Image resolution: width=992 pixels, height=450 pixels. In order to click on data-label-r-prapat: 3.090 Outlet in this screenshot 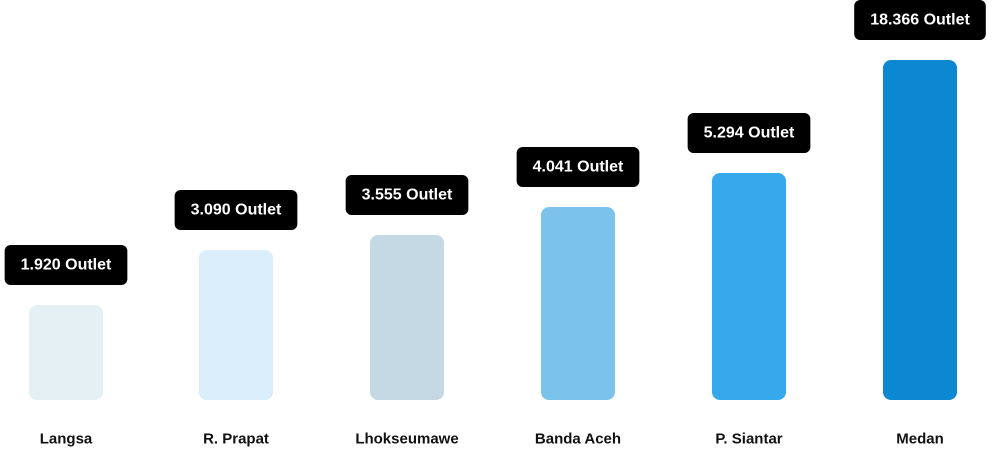, I will do `click(236, 210)`.